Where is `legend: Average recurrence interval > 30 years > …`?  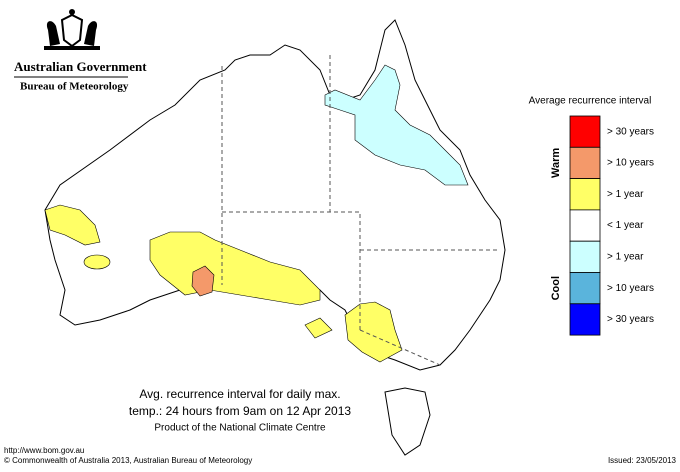 legend: Average recurrence interval > 30 years > … is located at coordinates (591, 216).